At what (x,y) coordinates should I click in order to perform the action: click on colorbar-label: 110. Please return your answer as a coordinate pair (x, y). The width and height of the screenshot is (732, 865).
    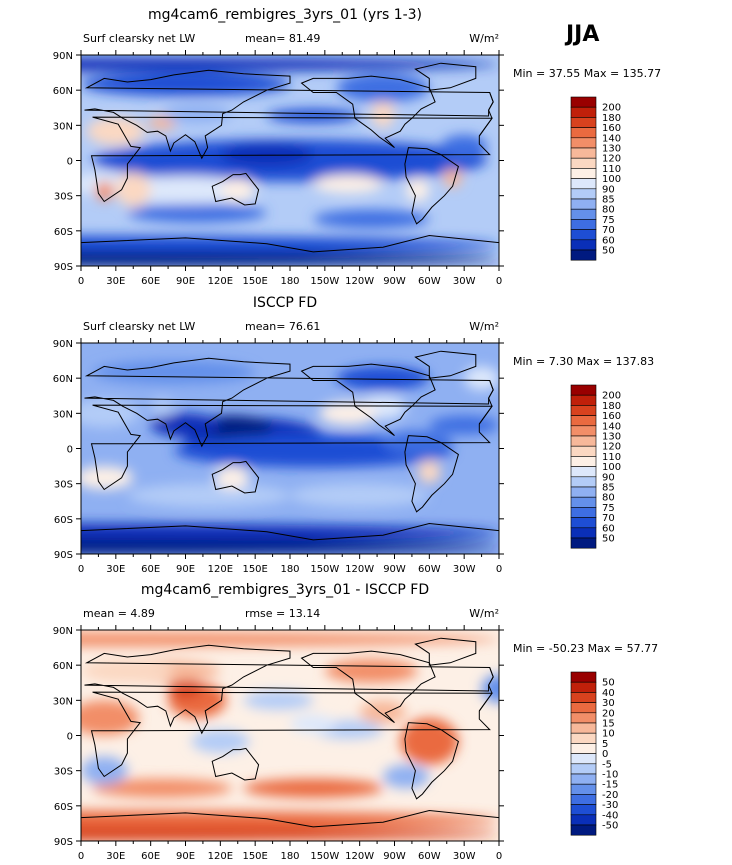
    Looking at the image, I should click on (611, 457).